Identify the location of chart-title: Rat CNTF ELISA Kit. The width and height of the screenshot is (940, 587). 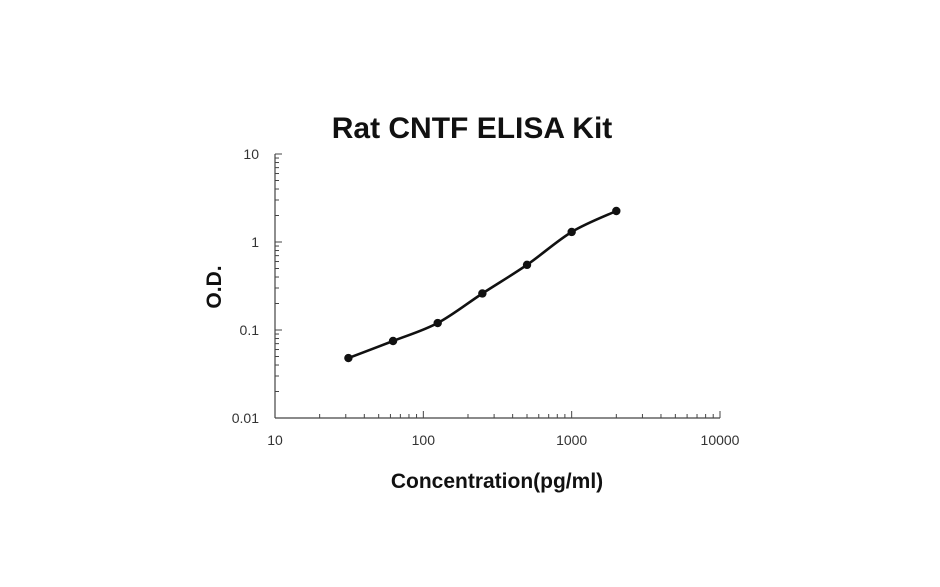
(472, 128).